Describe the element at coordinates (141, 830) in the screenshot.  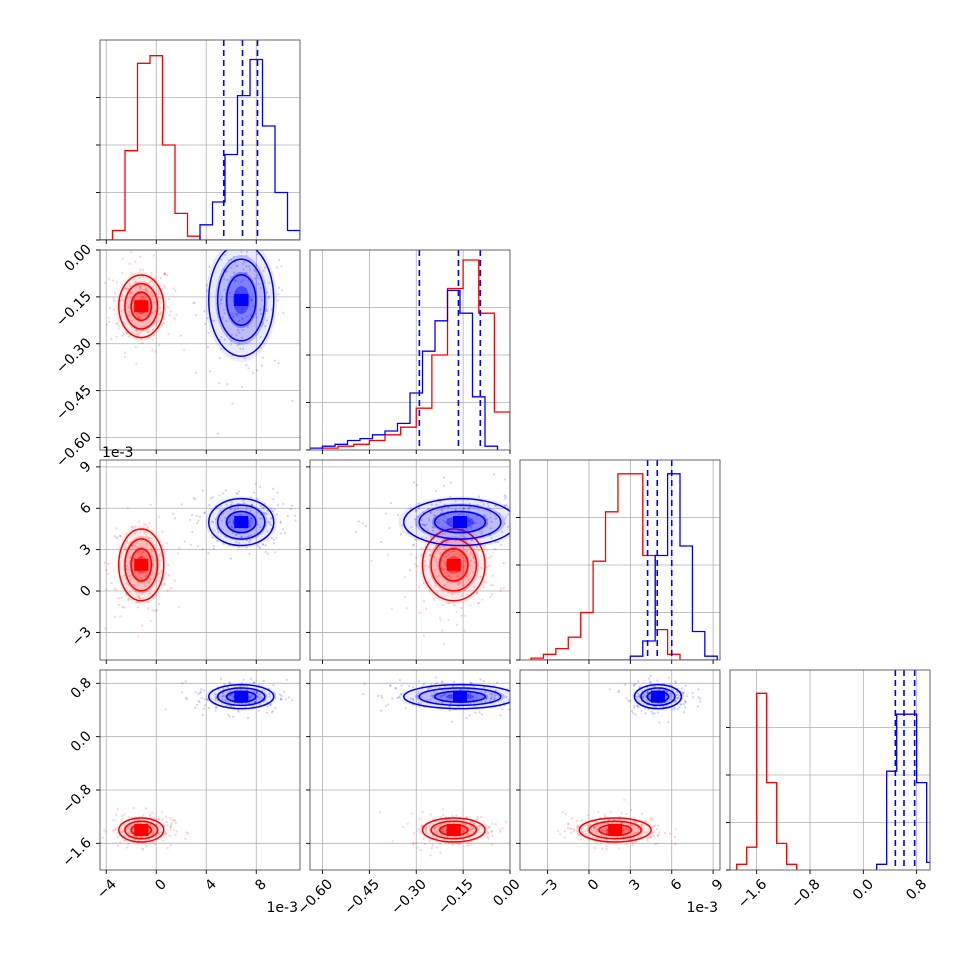
I see `contour-red` at that location.